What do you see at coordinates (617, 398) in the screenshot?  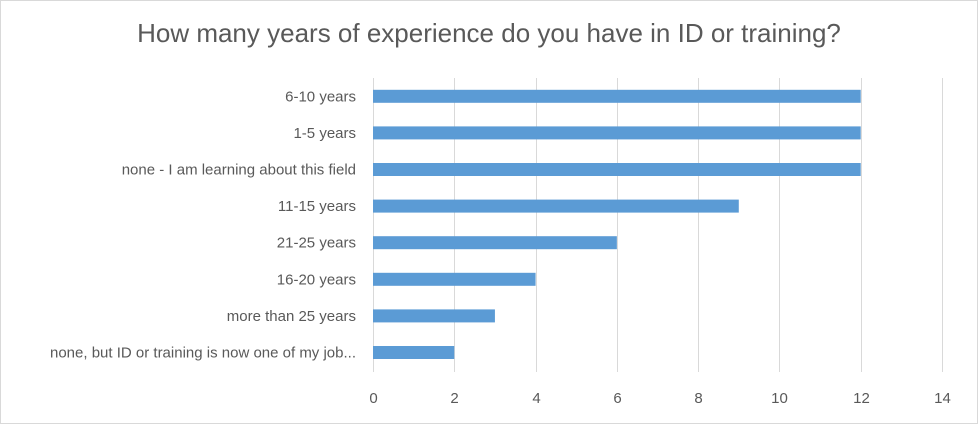 I see `x-tick-label: 6` at bounding box center [617, 398].